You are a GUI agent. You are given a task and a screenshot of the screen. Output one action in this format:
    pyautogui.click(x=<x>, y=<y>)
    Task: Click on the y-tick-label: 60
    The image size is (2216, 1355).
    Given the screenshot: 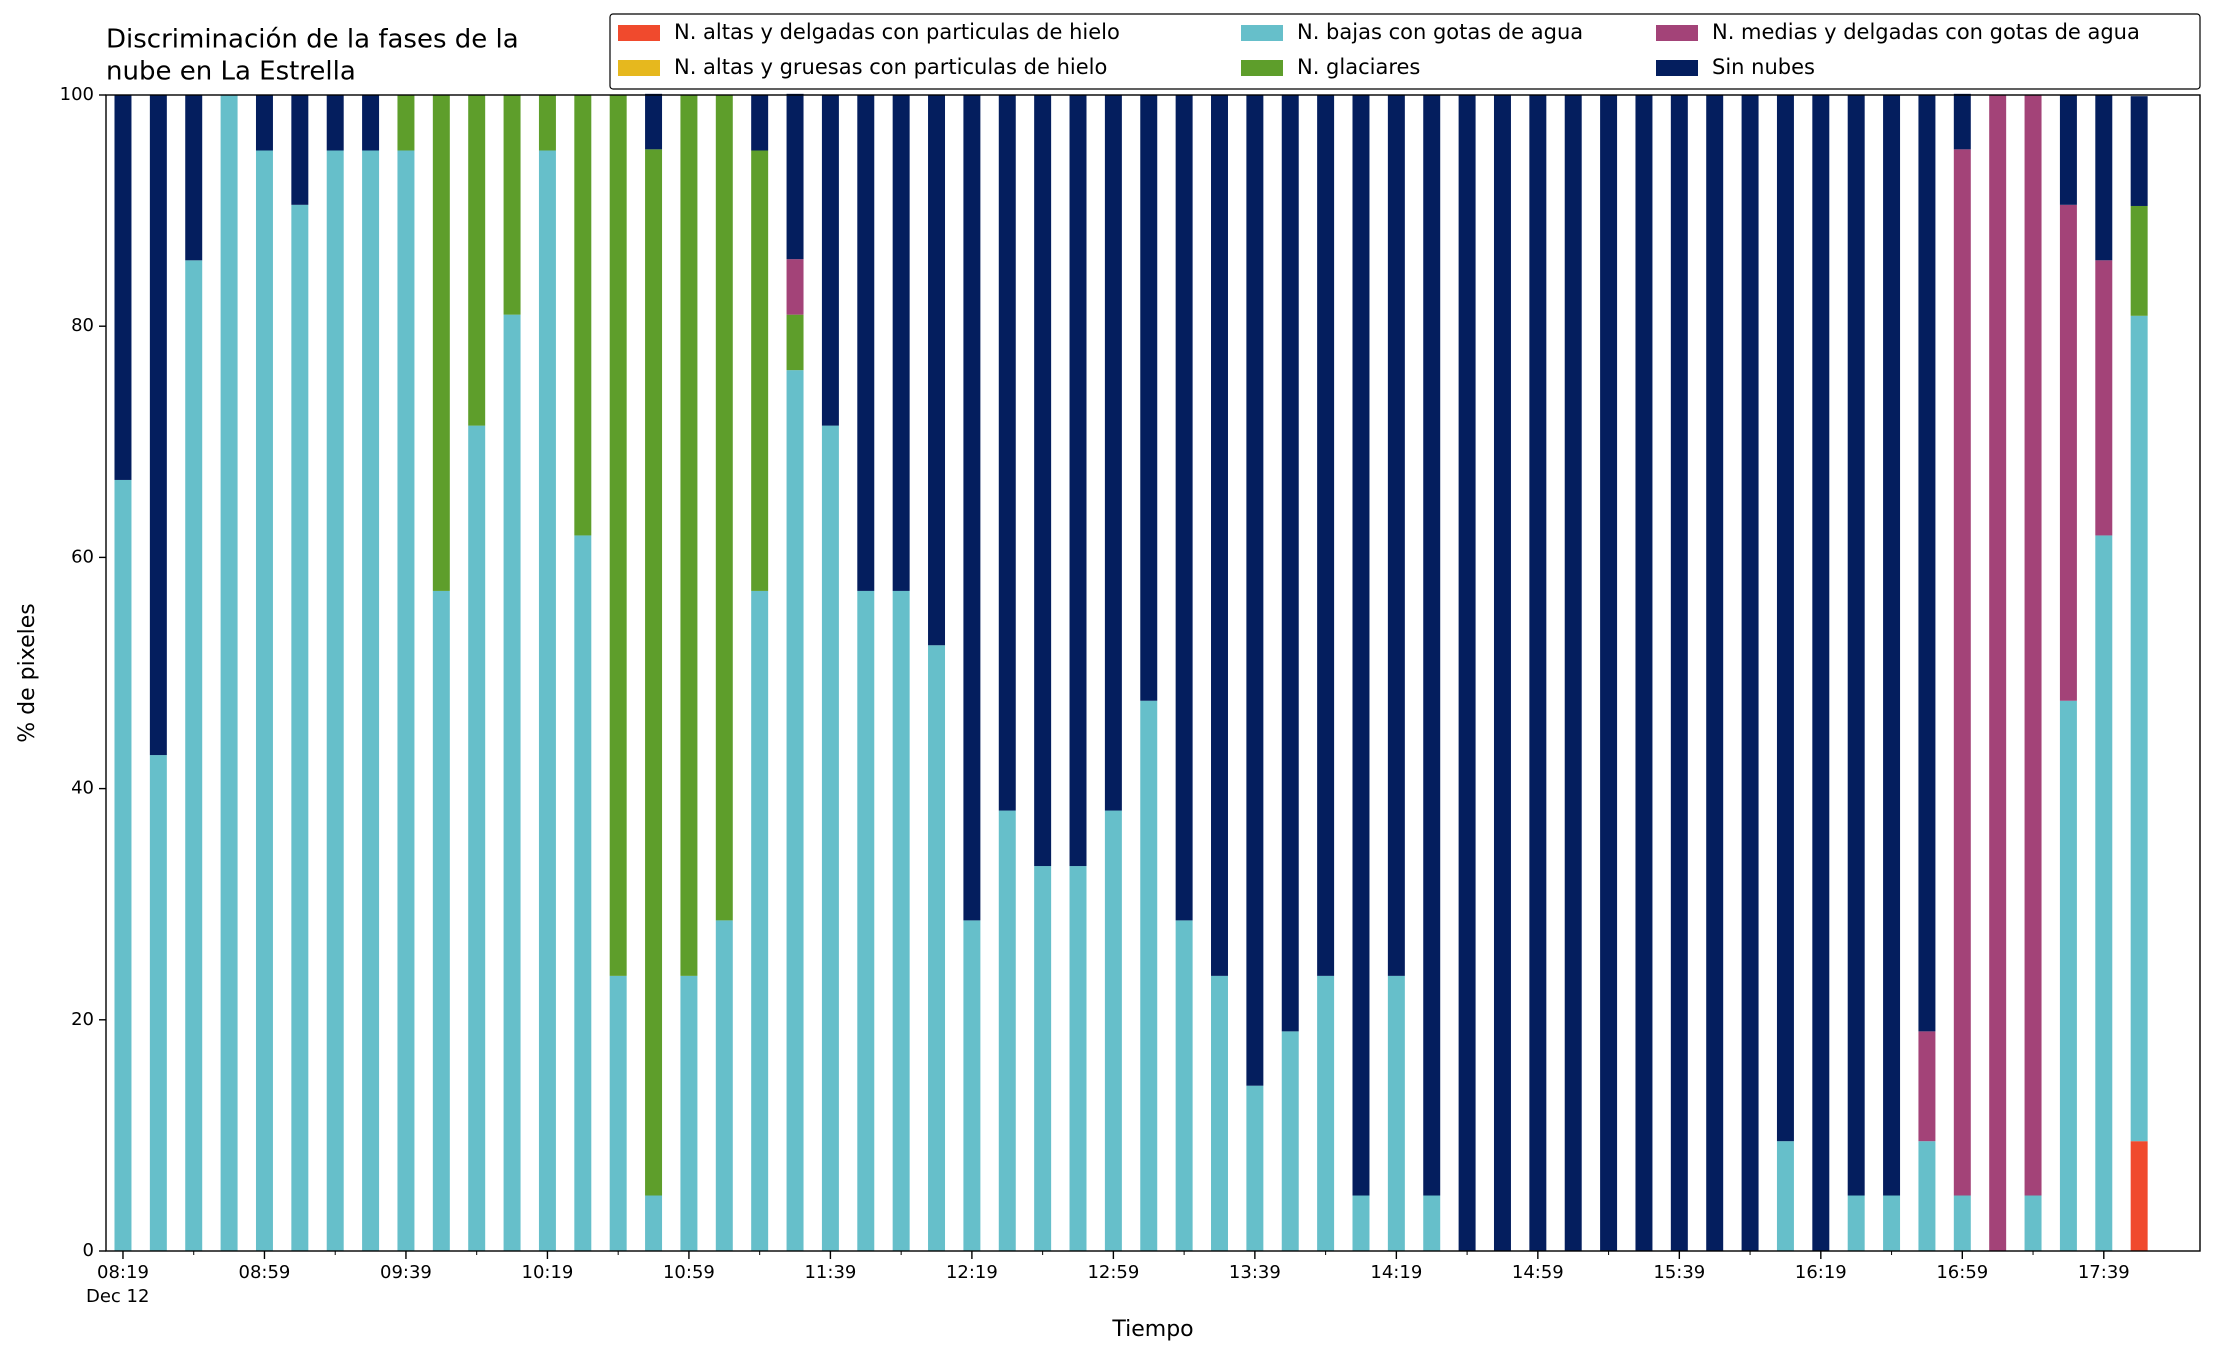 What is the action you would take?
    pyautogui.click(x=82, y=556)
    